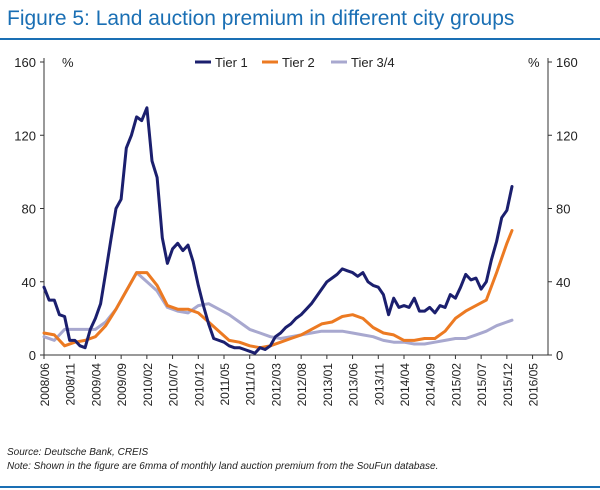 This screenshot has height=490, width=600. What do you see at coordinates (302, 385) in the screenshot?
I see `x-tick-label: 2012/08` at bounding box center [302, 385].